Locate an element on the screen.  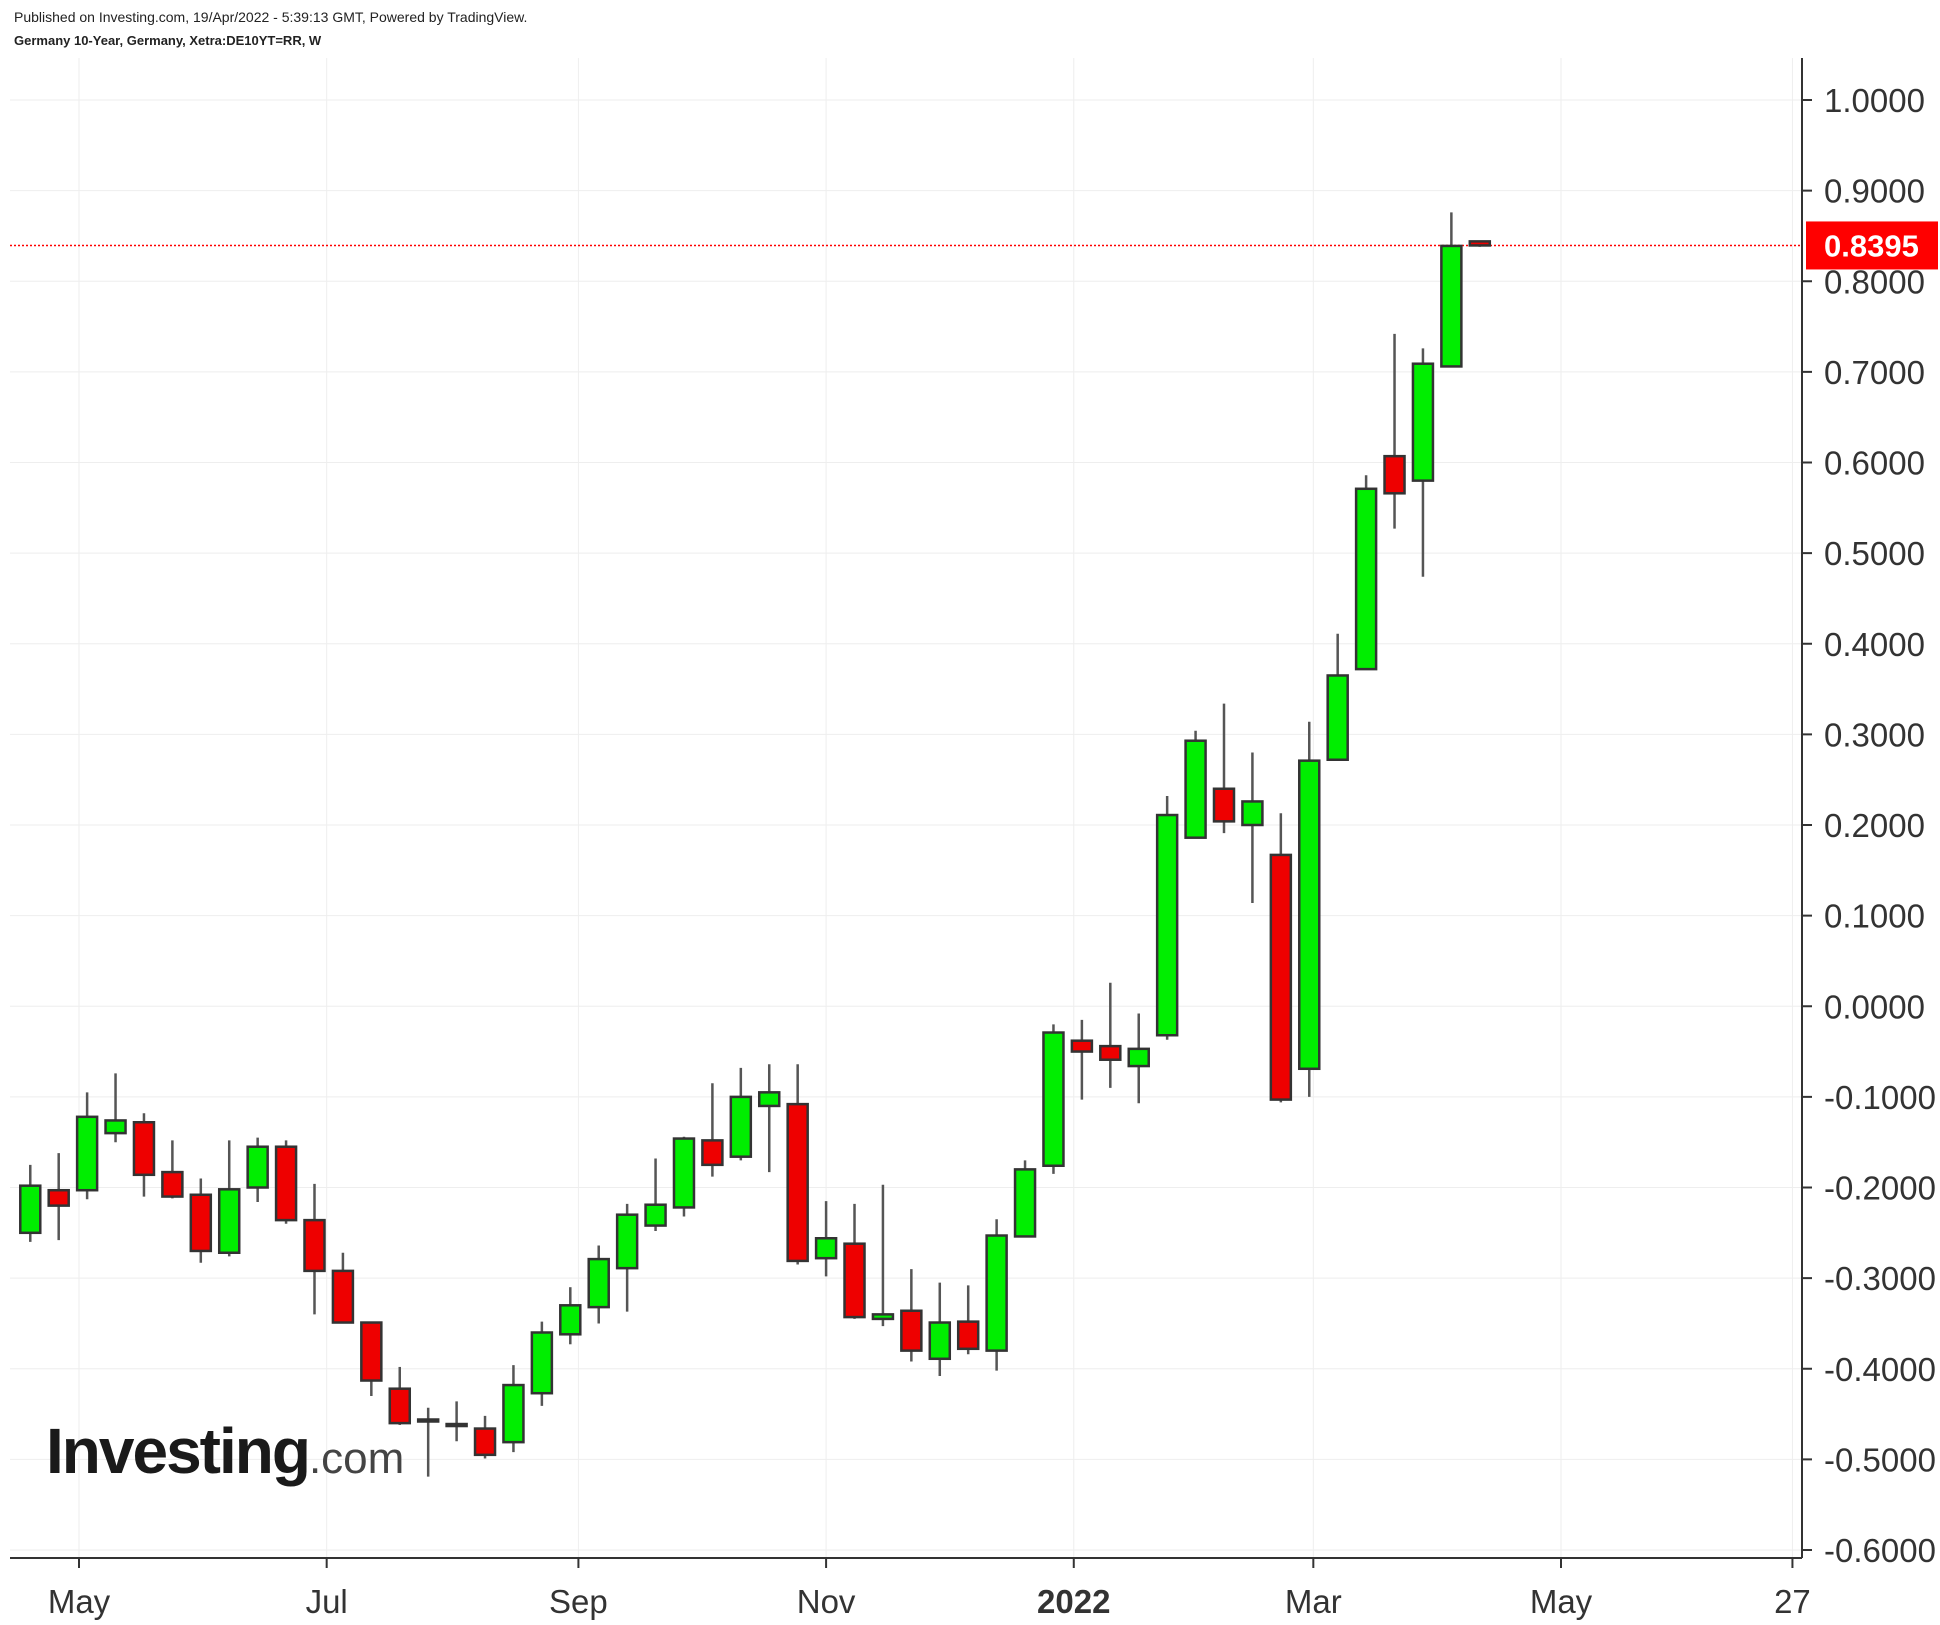
x-tick-label: 2022 is located at coordinates (1073, 1601).